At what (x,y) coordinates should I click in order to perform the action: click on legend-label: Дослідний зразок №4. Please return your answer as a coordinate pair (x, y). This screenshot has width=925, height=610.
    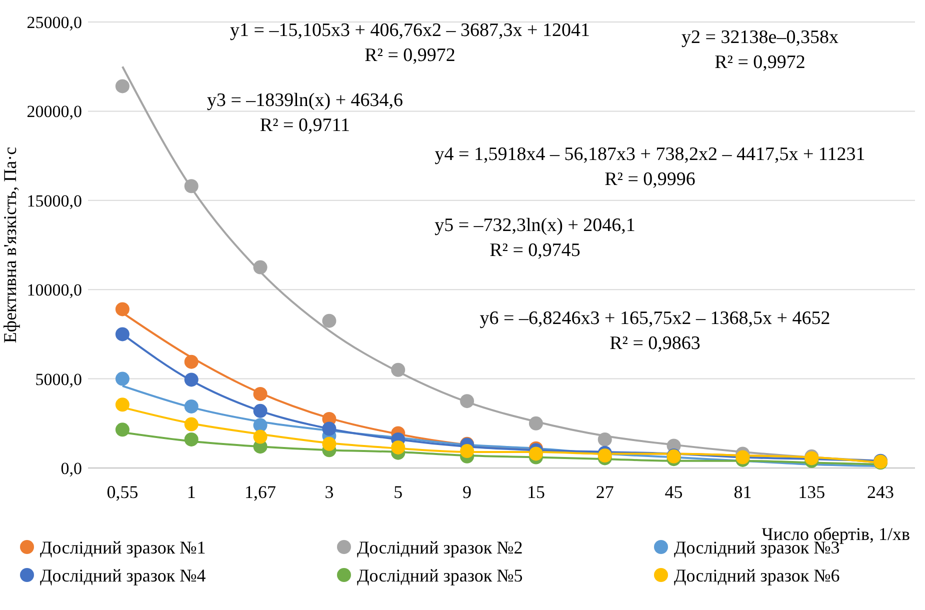
    Looking at the image, I should click on (123, 575).